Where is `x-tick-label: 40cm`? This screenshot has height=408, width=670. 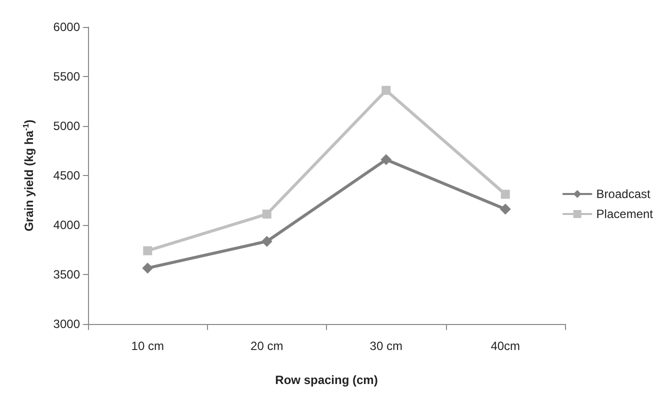 x-tick-label: 40cm is located at coordinates (505, 346).